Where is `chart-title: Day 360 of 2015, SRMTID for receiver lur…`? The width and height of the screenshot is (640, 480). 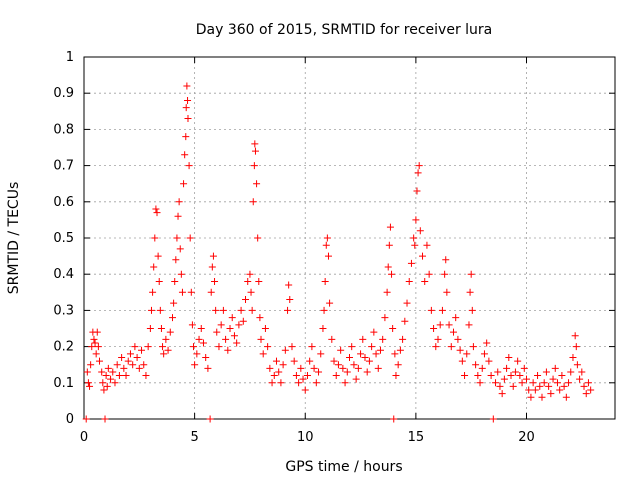 chart-title: Day 360 of 2015, SRMTID for receiver lur… is located at coordinates (344, 30).